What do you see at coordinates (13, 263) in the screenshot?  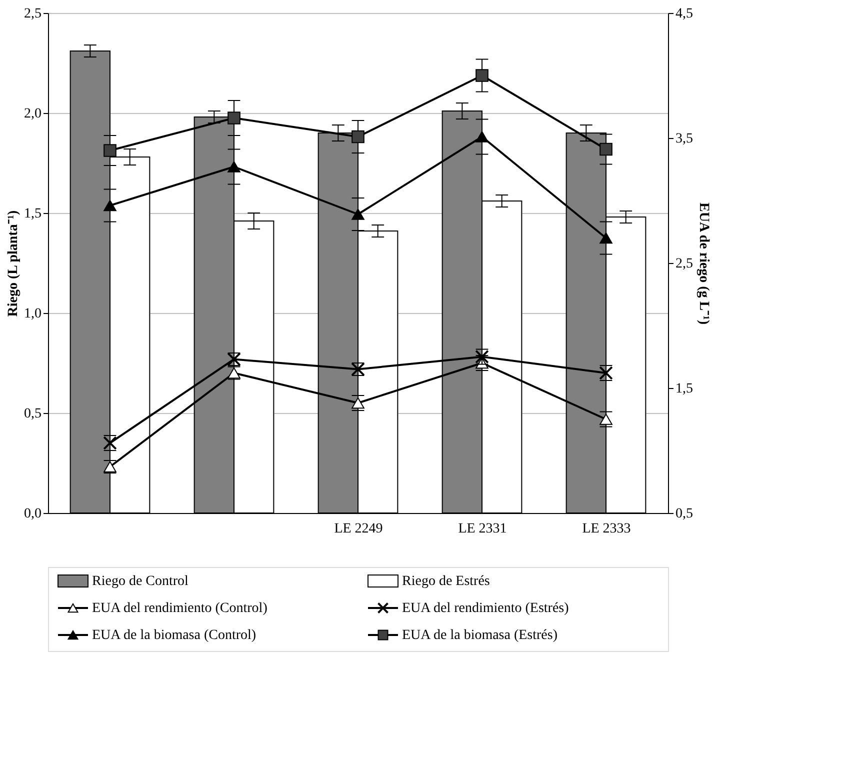 I see `y-axis-title: Riego (L planta⁻¹)` at bounding box center [13, 263].